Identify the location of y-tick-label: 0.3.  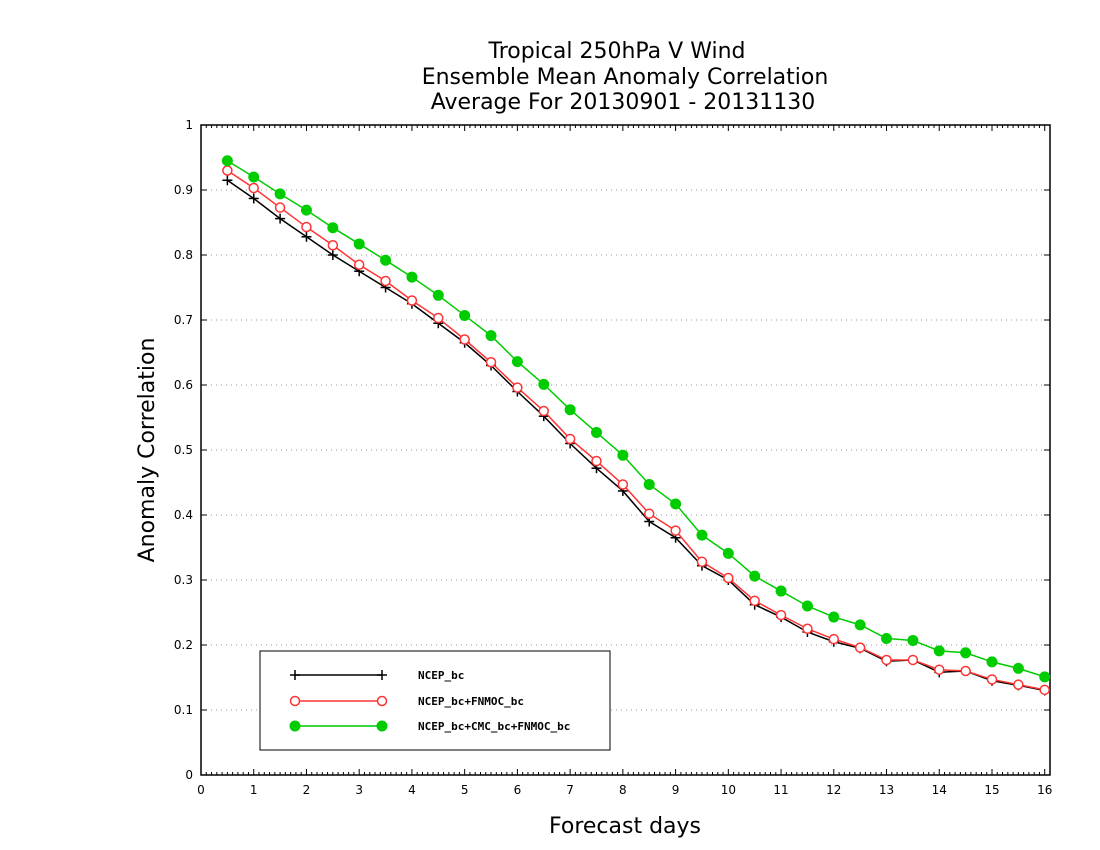
(183, 580).